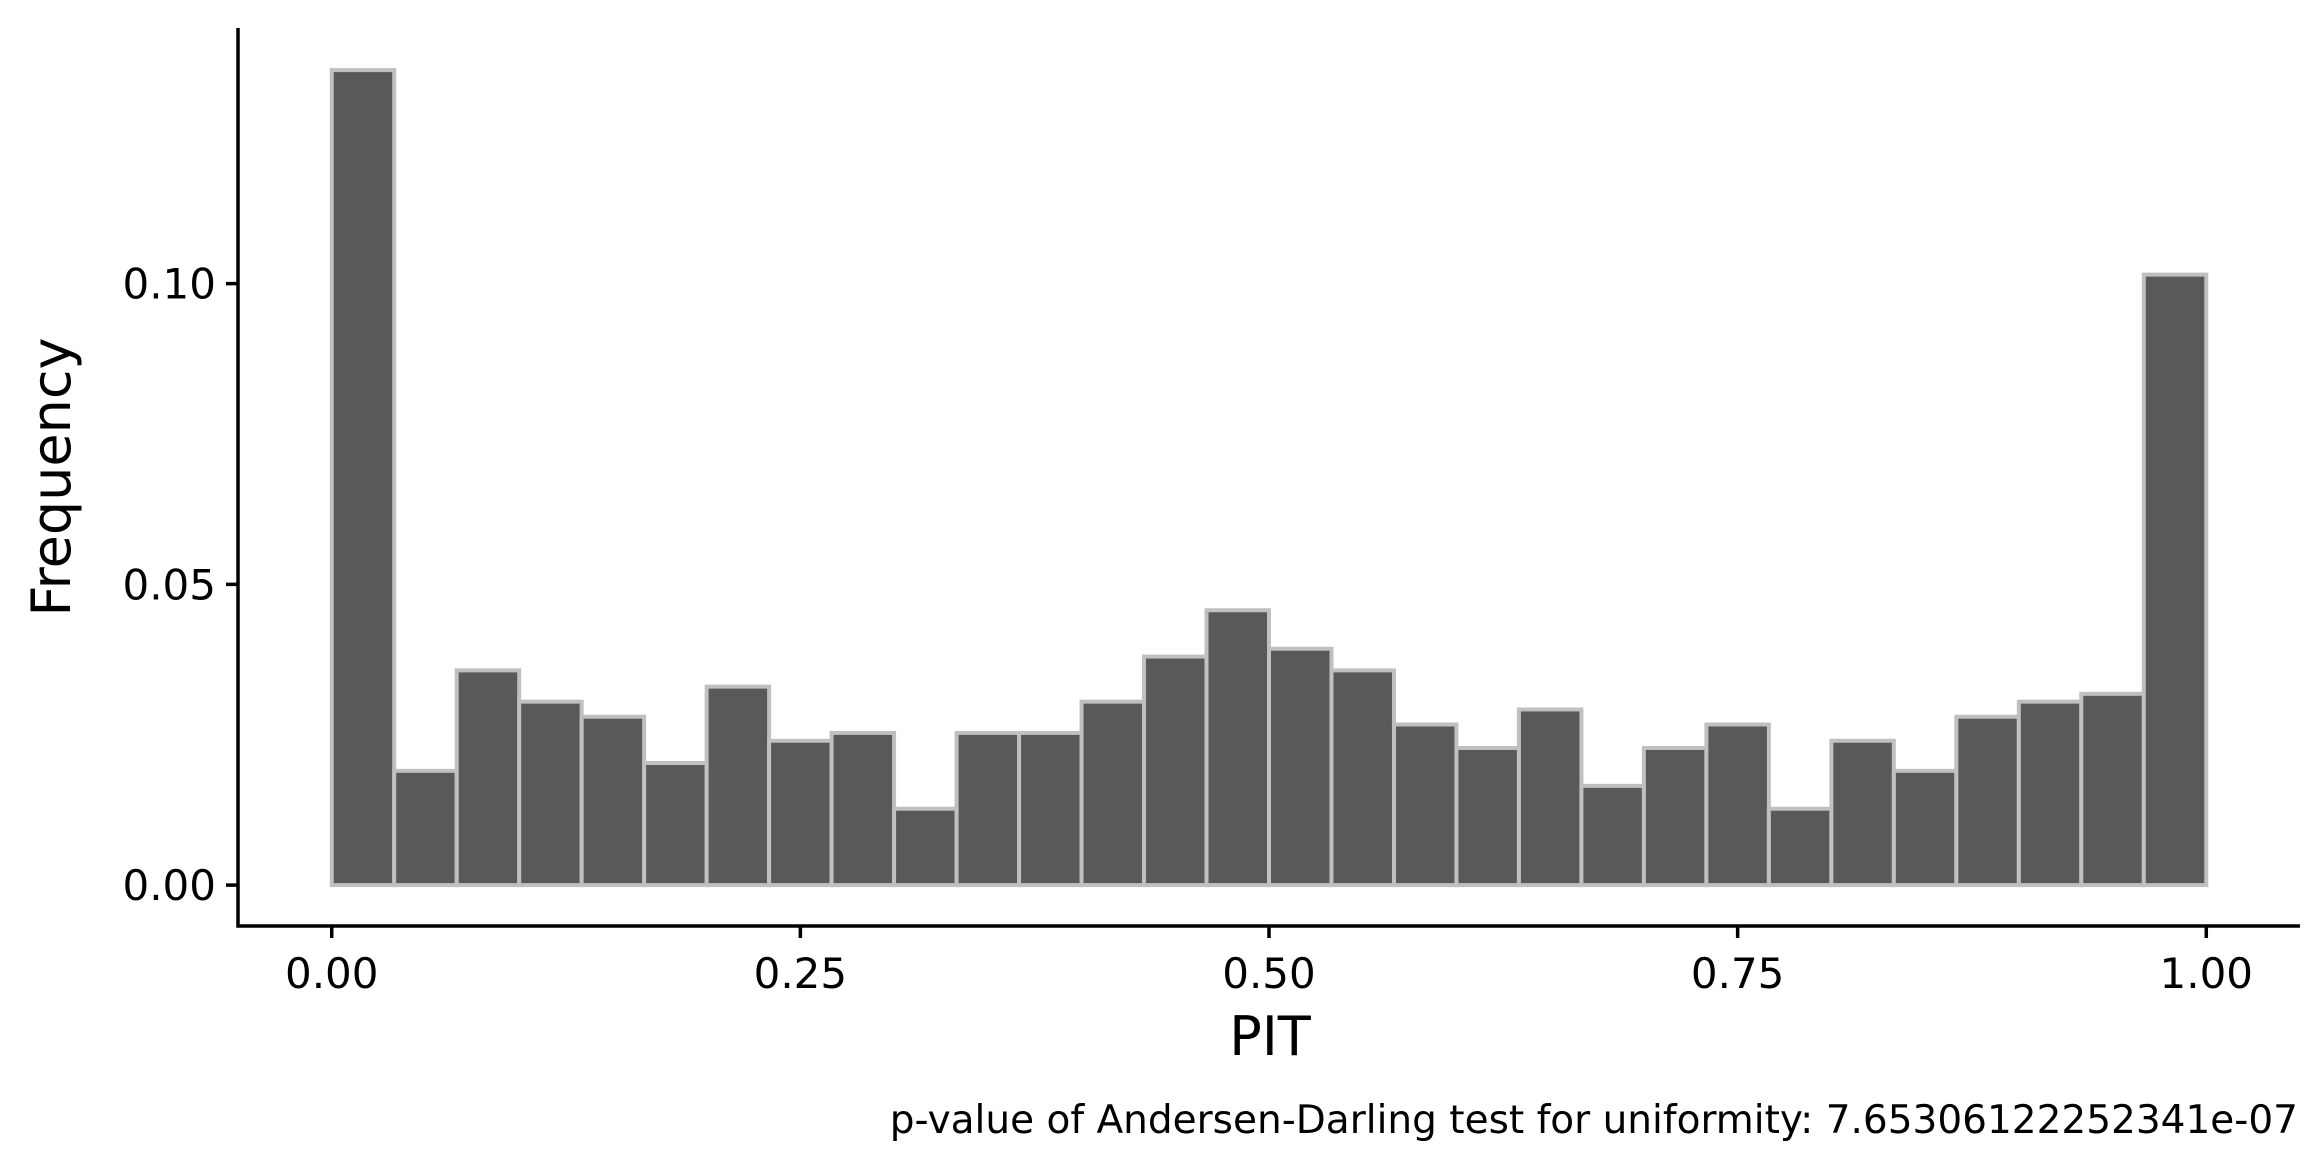 This screenshot has height=1168, width=2321. What do you see at coordinates (51, 477) in the screenshot?
I see `y-axis-title: Frequency` at bounding box center [51, 477].